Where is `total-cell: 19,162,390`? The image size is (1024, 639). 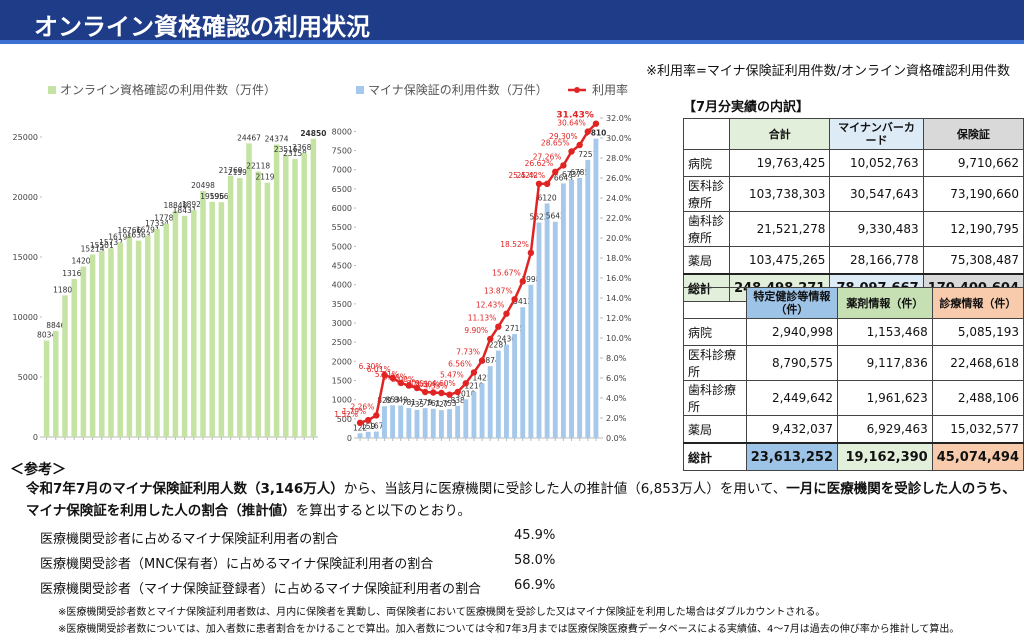
total-cell: 19,162,390 is located at coordinates (885, 456).